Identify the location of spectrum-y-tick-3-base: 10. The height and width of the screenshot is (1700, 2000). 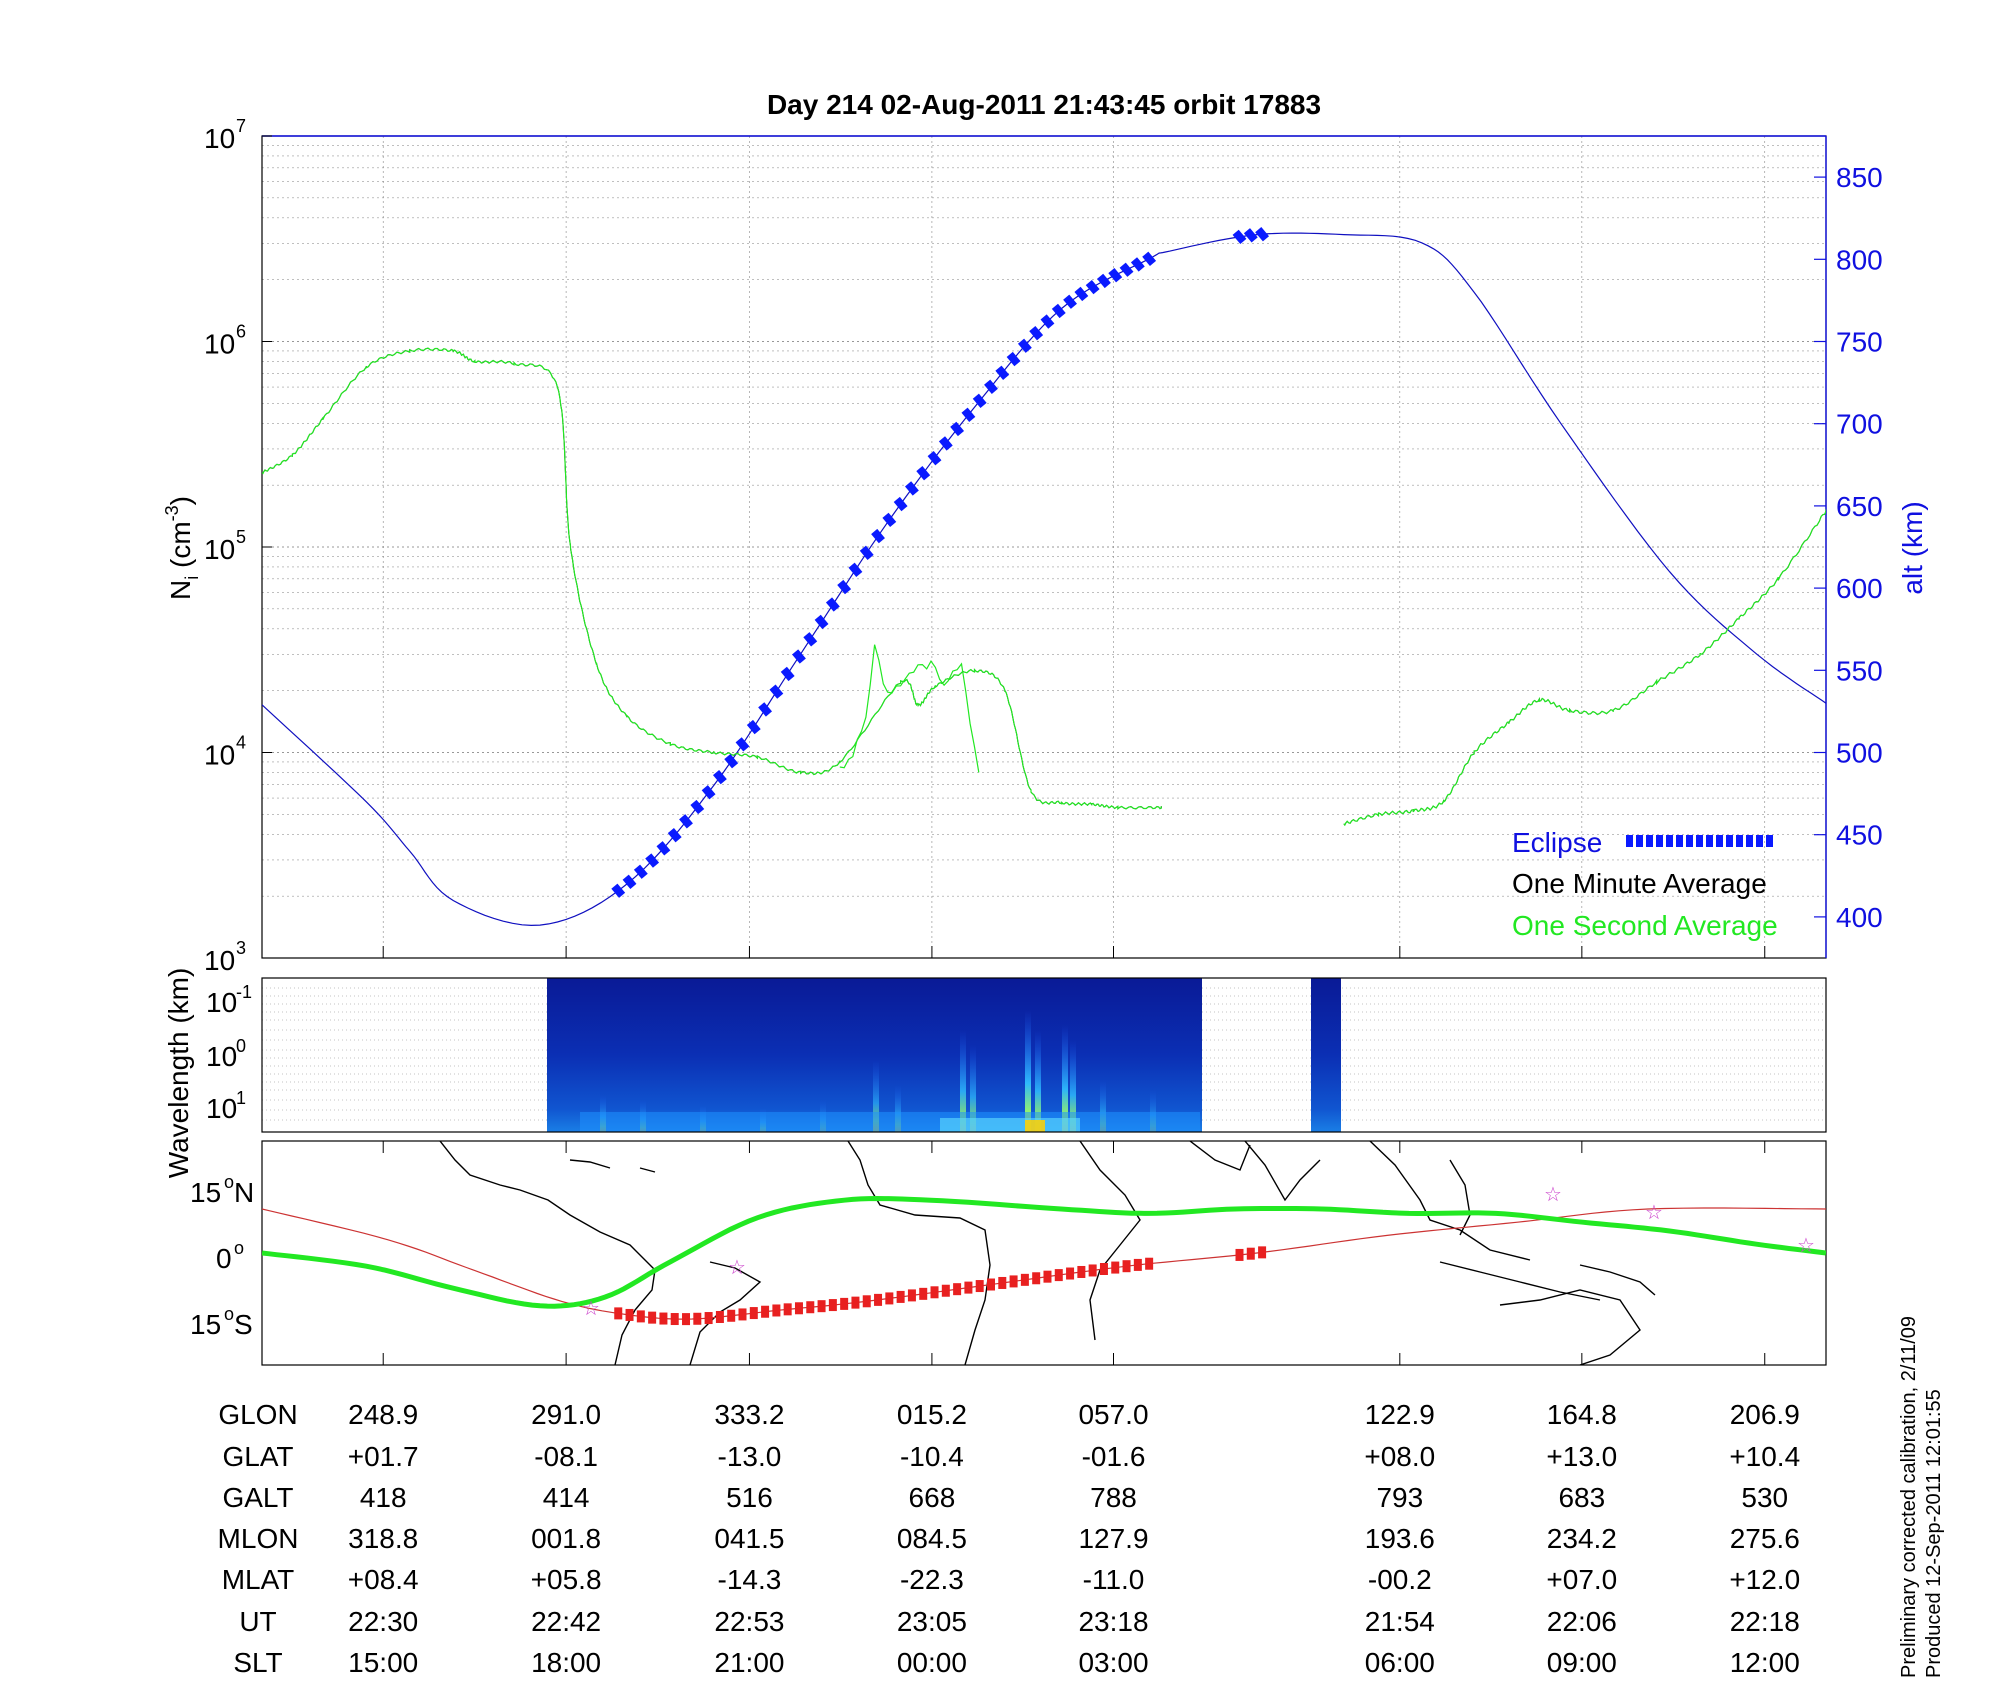
(221, 1108).